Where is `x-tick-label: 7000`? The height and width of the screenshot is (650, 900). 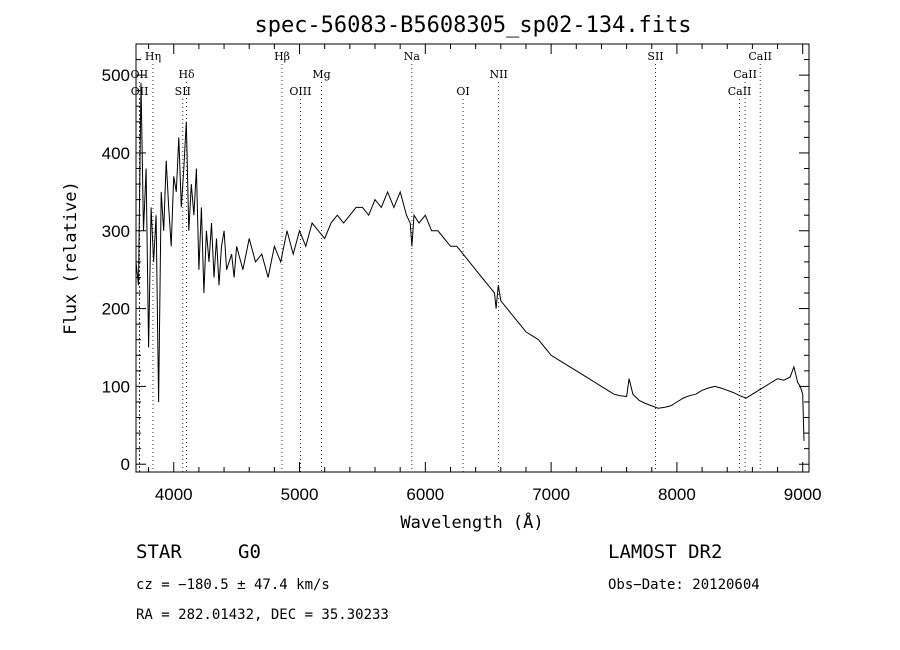 x-tick-label: 7000 is located at coordinates (551, 494).